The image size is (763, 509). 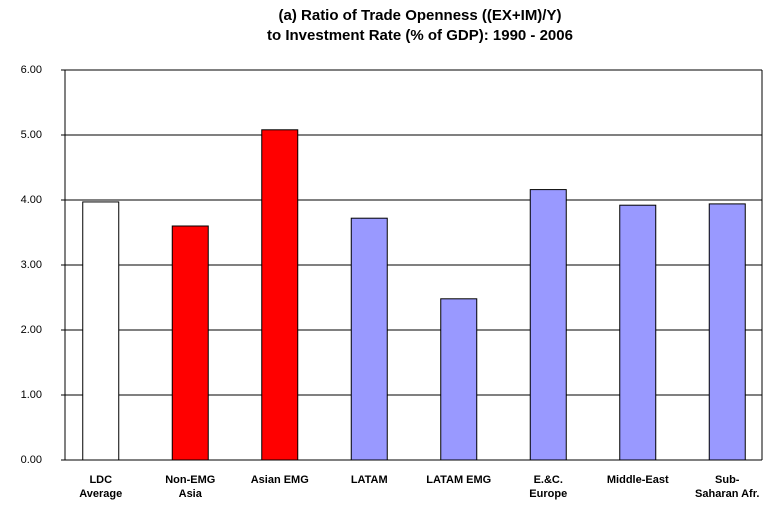 I want to click on y-tick-label: 1.00, so click(x=31, y=395).